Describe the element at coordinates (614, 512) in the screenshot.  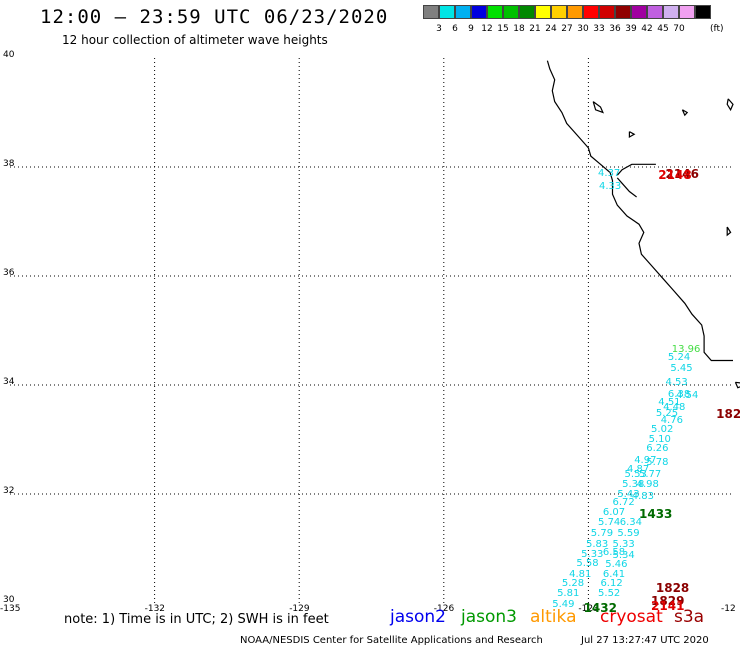
I see `swh-observation-label: 6.07` at that location.